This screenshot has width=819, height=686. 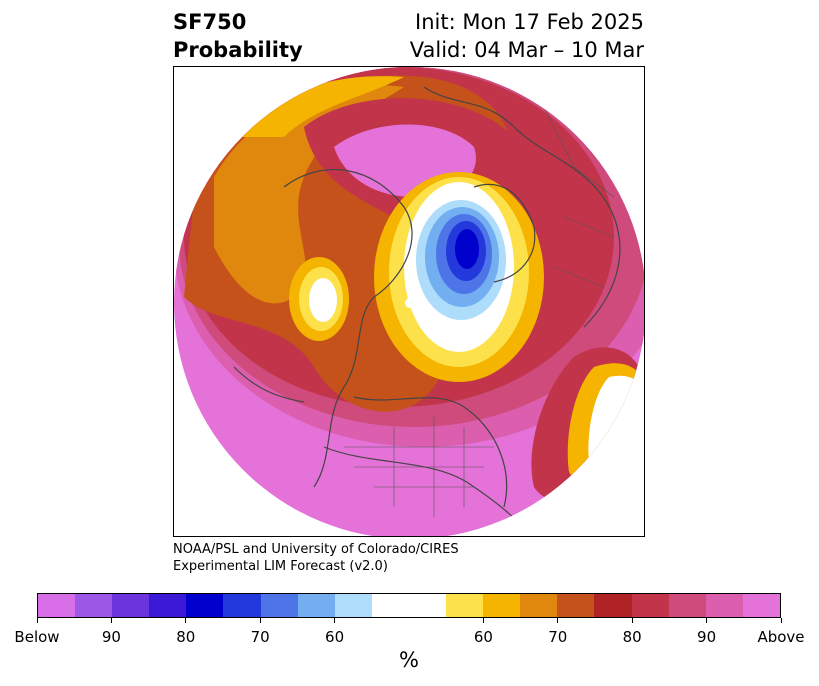 I want to click on colorbar, so click(x=409, y=605).